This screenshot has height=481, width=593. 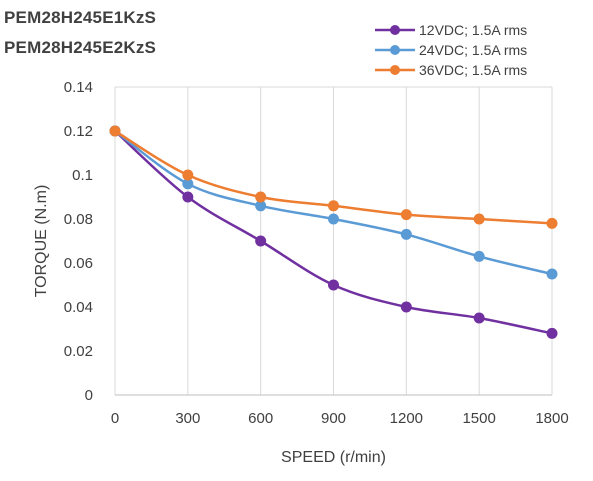 What do you see at coordinates (115, 418) in the screenshot?
I see `x-tick-label: 0` at bounding box center [115, 418].